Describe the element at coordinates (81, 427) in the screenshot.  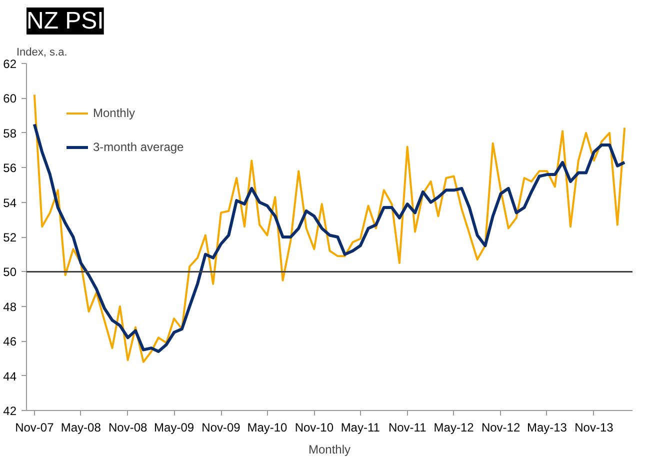
I see `x-tick-label: May-08` at that location.